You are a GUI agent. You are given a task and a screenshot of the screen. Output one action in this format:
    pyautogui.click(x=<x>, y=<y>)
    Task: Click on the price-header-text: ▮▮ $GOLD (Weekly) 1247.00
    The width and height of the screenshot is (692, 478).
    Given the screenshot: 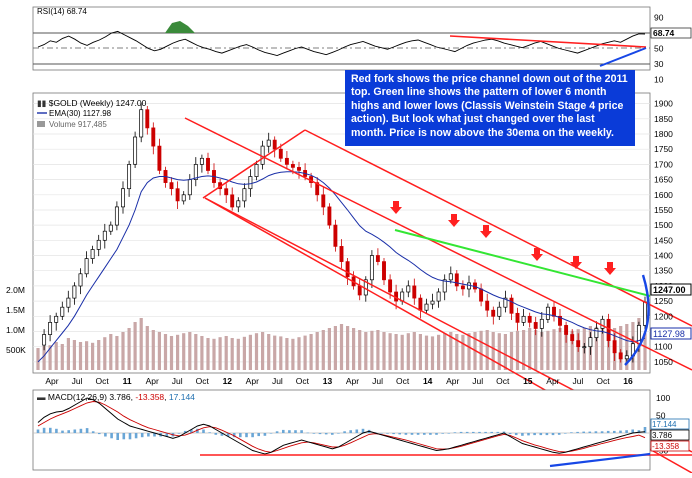 What is the action you would take?
    pyautogui.click(x=92, y=103)
    